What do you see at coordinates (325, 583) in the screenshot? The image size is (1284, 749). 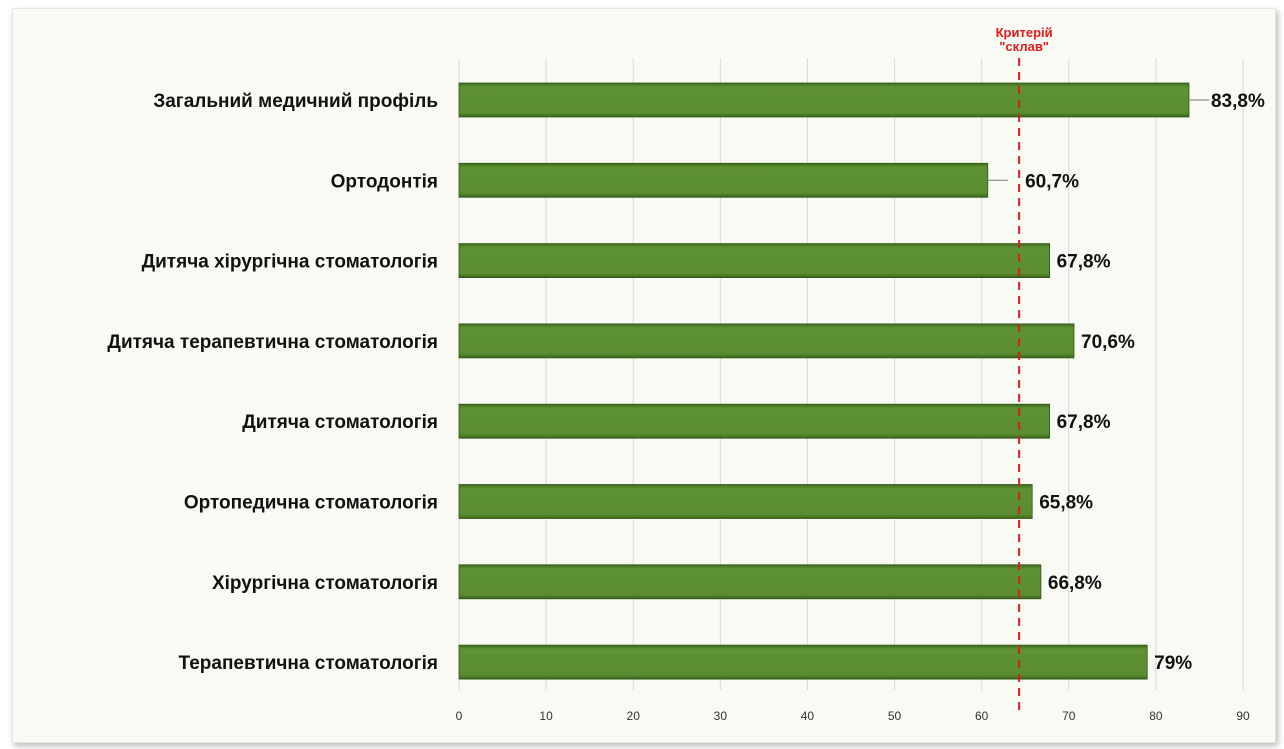 I see `category-label: Хірургічна стоматологія` at bounding box center [325, 583].